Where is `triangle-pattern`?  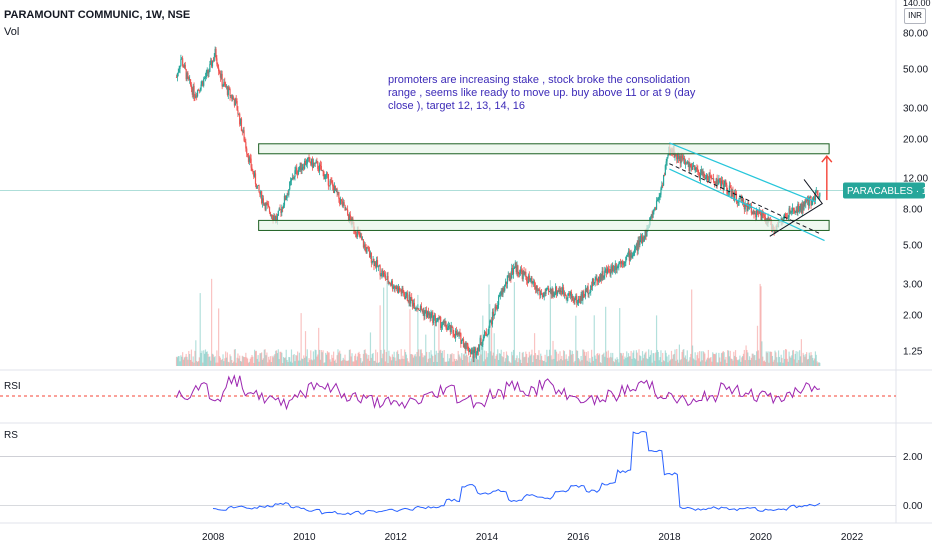
triangle-pattern is located at coordinates (796, 208).